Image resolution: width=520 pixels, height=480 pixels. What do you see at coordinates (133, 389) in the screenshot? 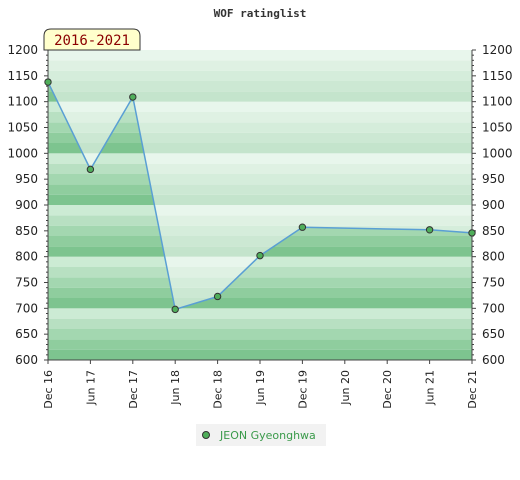
I see `x-tick-label: Dec 17` at bounding box center [133, 389].